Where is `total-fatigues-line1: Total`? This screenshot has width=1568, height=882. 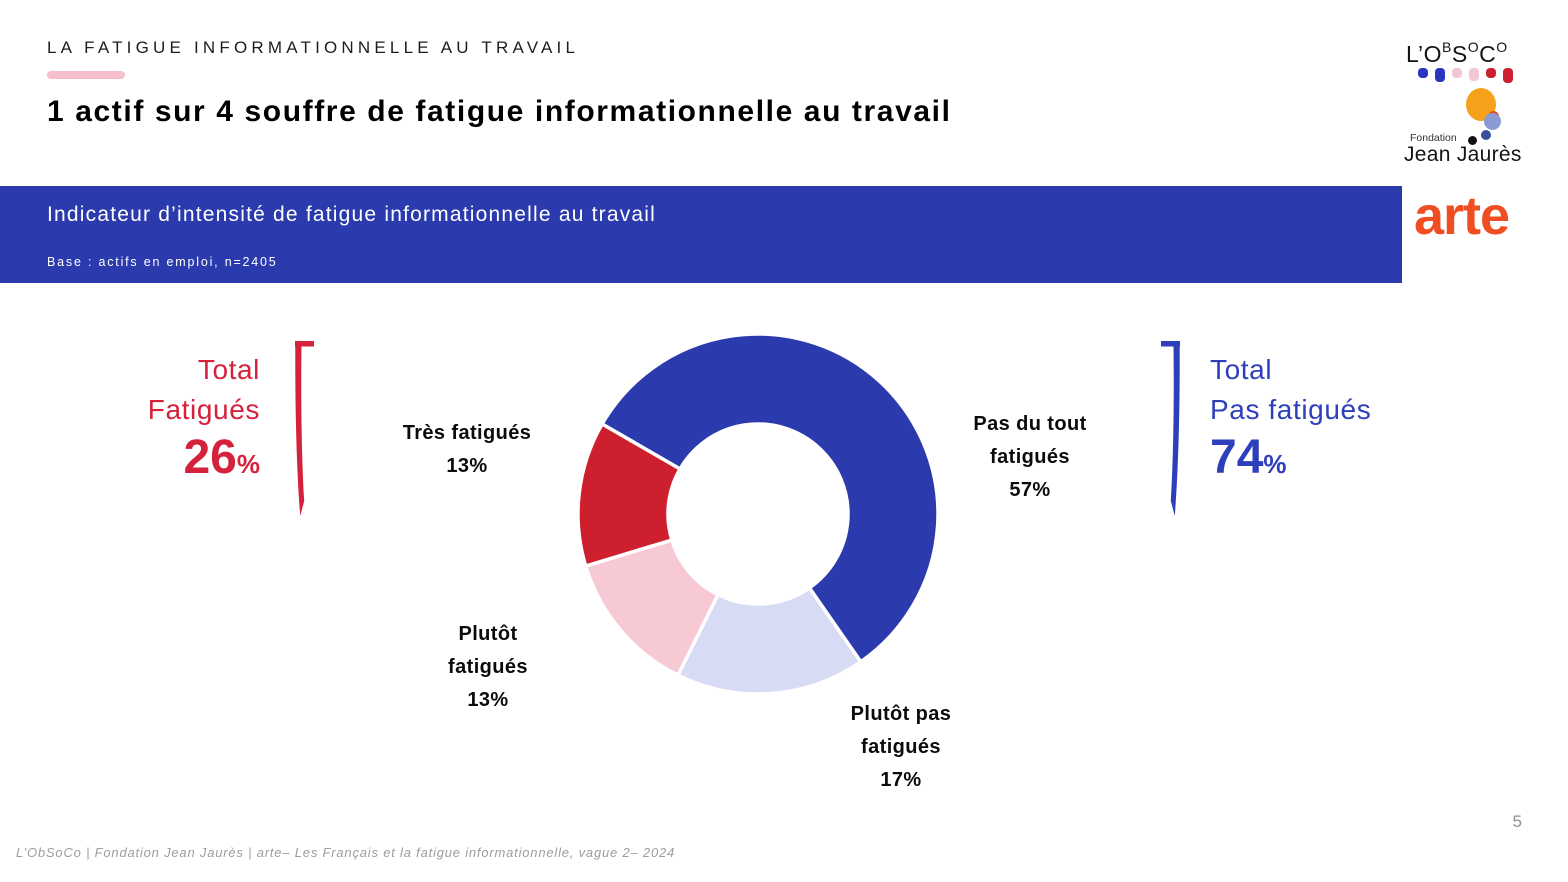
total-fatigues-line1: Total is located at coordinates (228, 369).